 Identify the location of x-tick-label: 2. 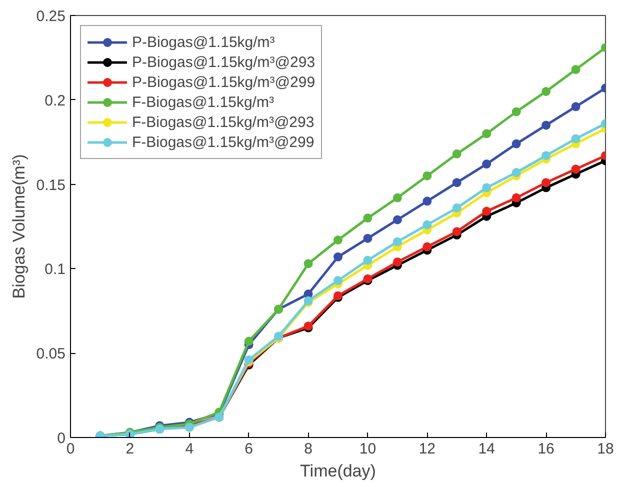
(130, 449).